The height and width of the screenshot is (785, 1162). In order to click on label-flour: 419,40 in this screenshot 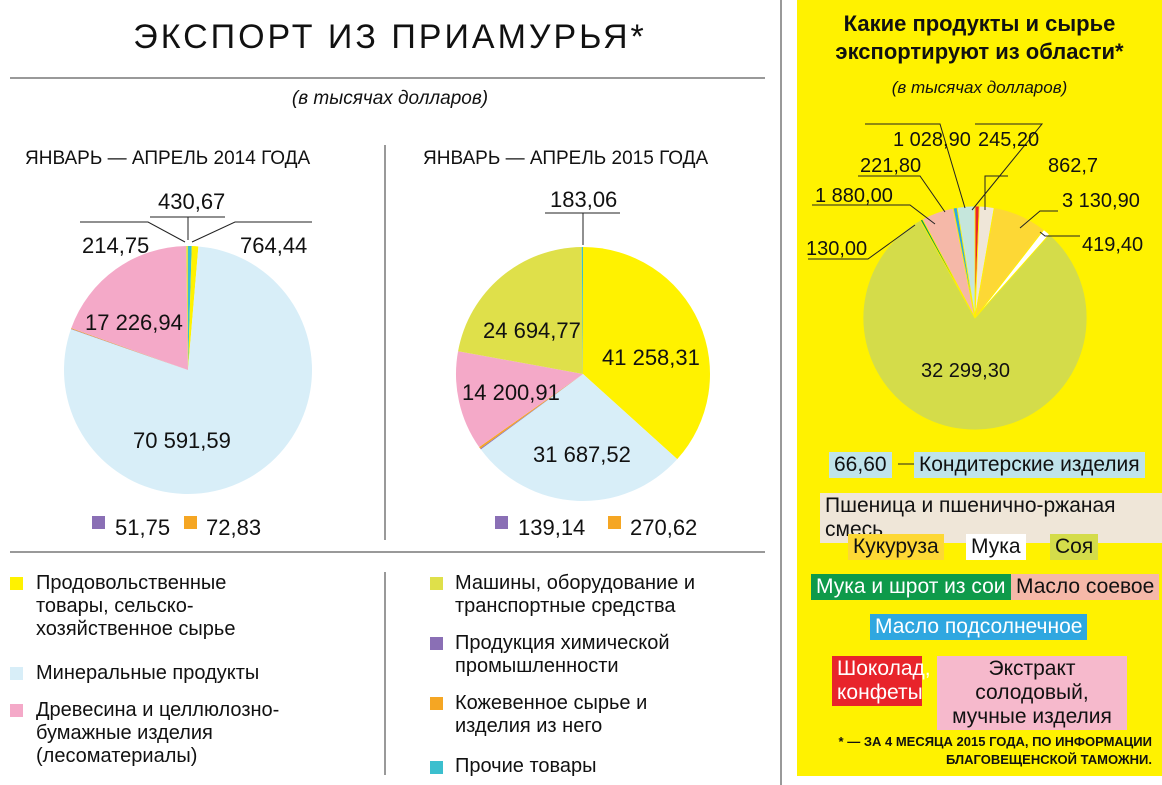, I will do `click(1112, 245)`.